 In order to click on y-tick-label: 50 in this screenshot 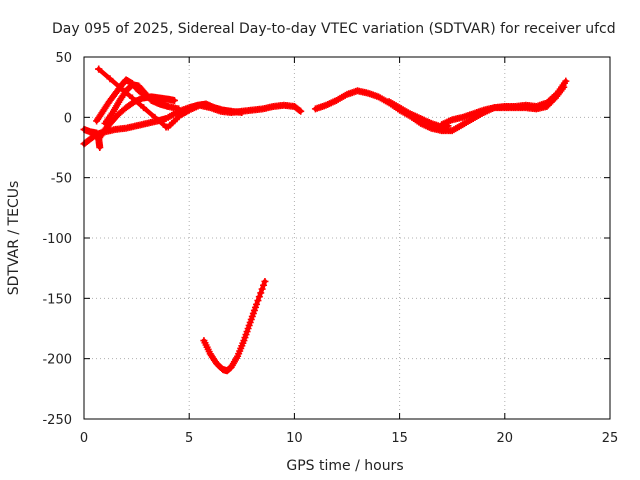, I will do `click(63, 58)`.